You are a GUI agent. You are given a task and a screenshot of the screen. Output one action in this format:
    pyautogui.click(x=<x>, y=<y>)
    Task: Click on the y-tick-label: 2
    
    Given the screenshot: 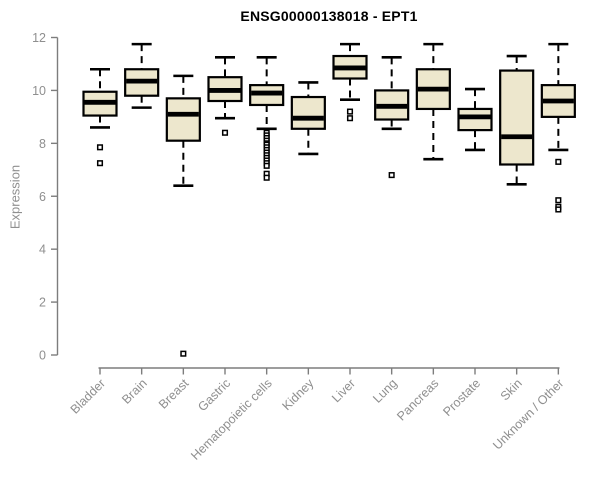 What is the action you would take?
    pyautogui.click(x=42, y=303)
    